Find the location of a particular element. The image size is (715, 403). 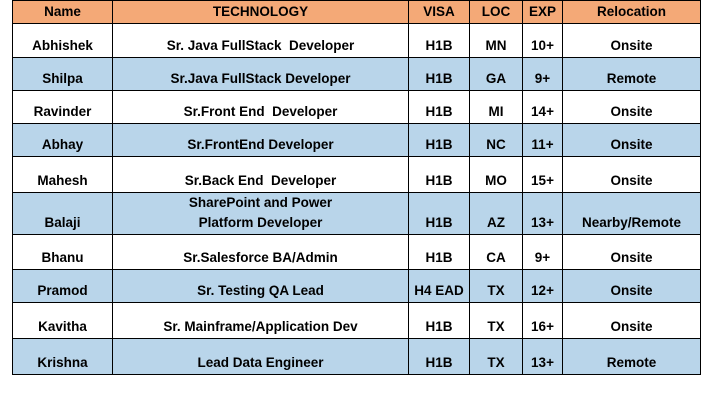

cell-technology: Sr.Java FullStack Developer is located at coordinates (260, 74).